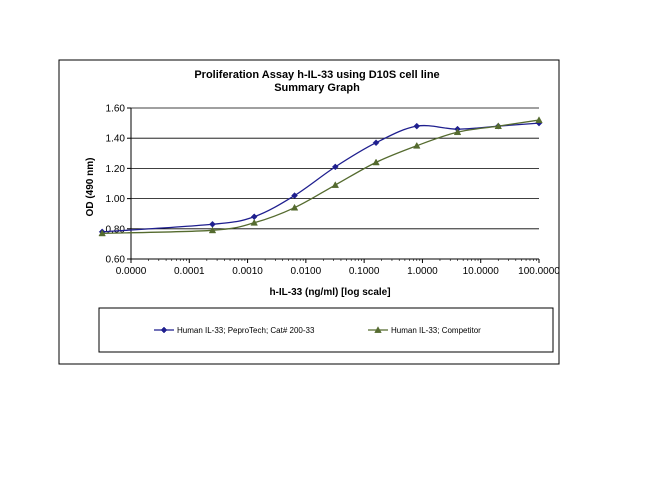 The image size is (650, 502). I want to click on x-tick-label: 0.0001, so click(189, 271).